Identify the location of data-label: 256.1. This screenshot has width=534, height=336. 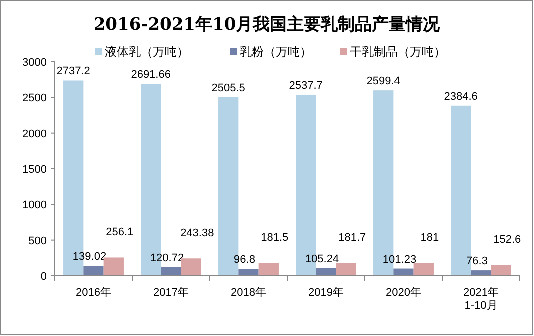
(120, 232).